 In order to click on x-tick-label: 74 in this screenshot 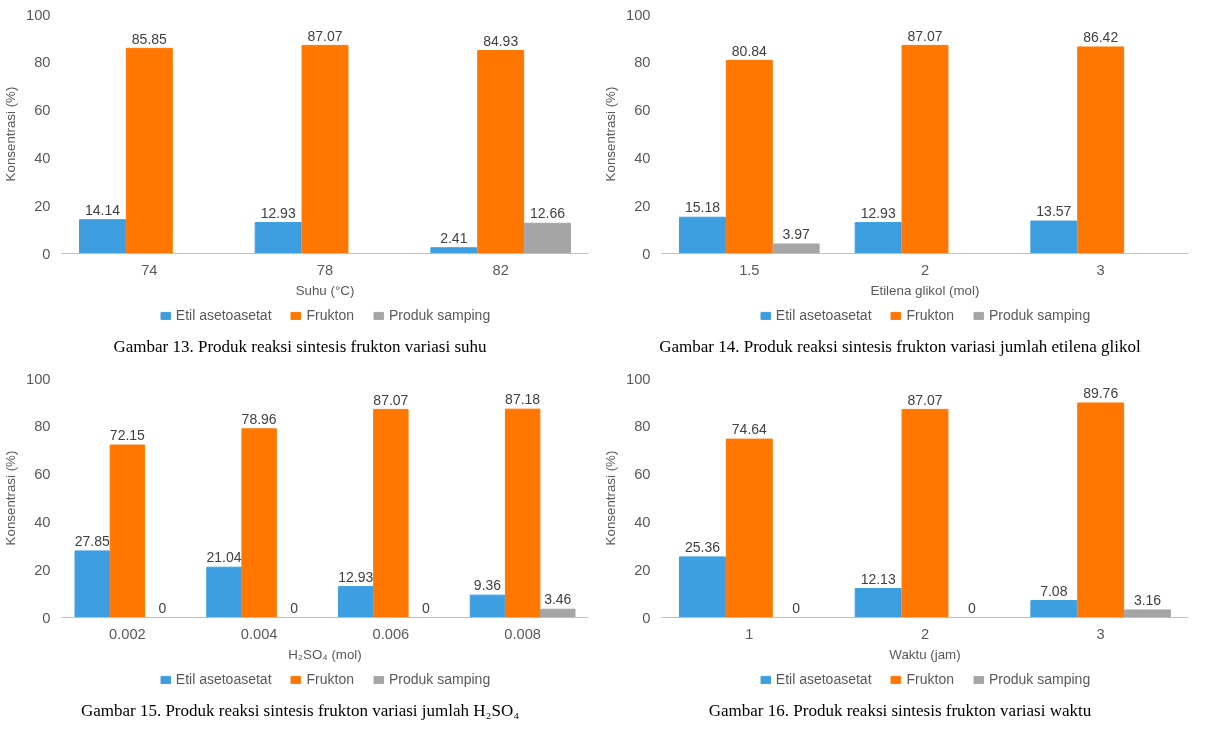, I will do `click(149, 269)`.